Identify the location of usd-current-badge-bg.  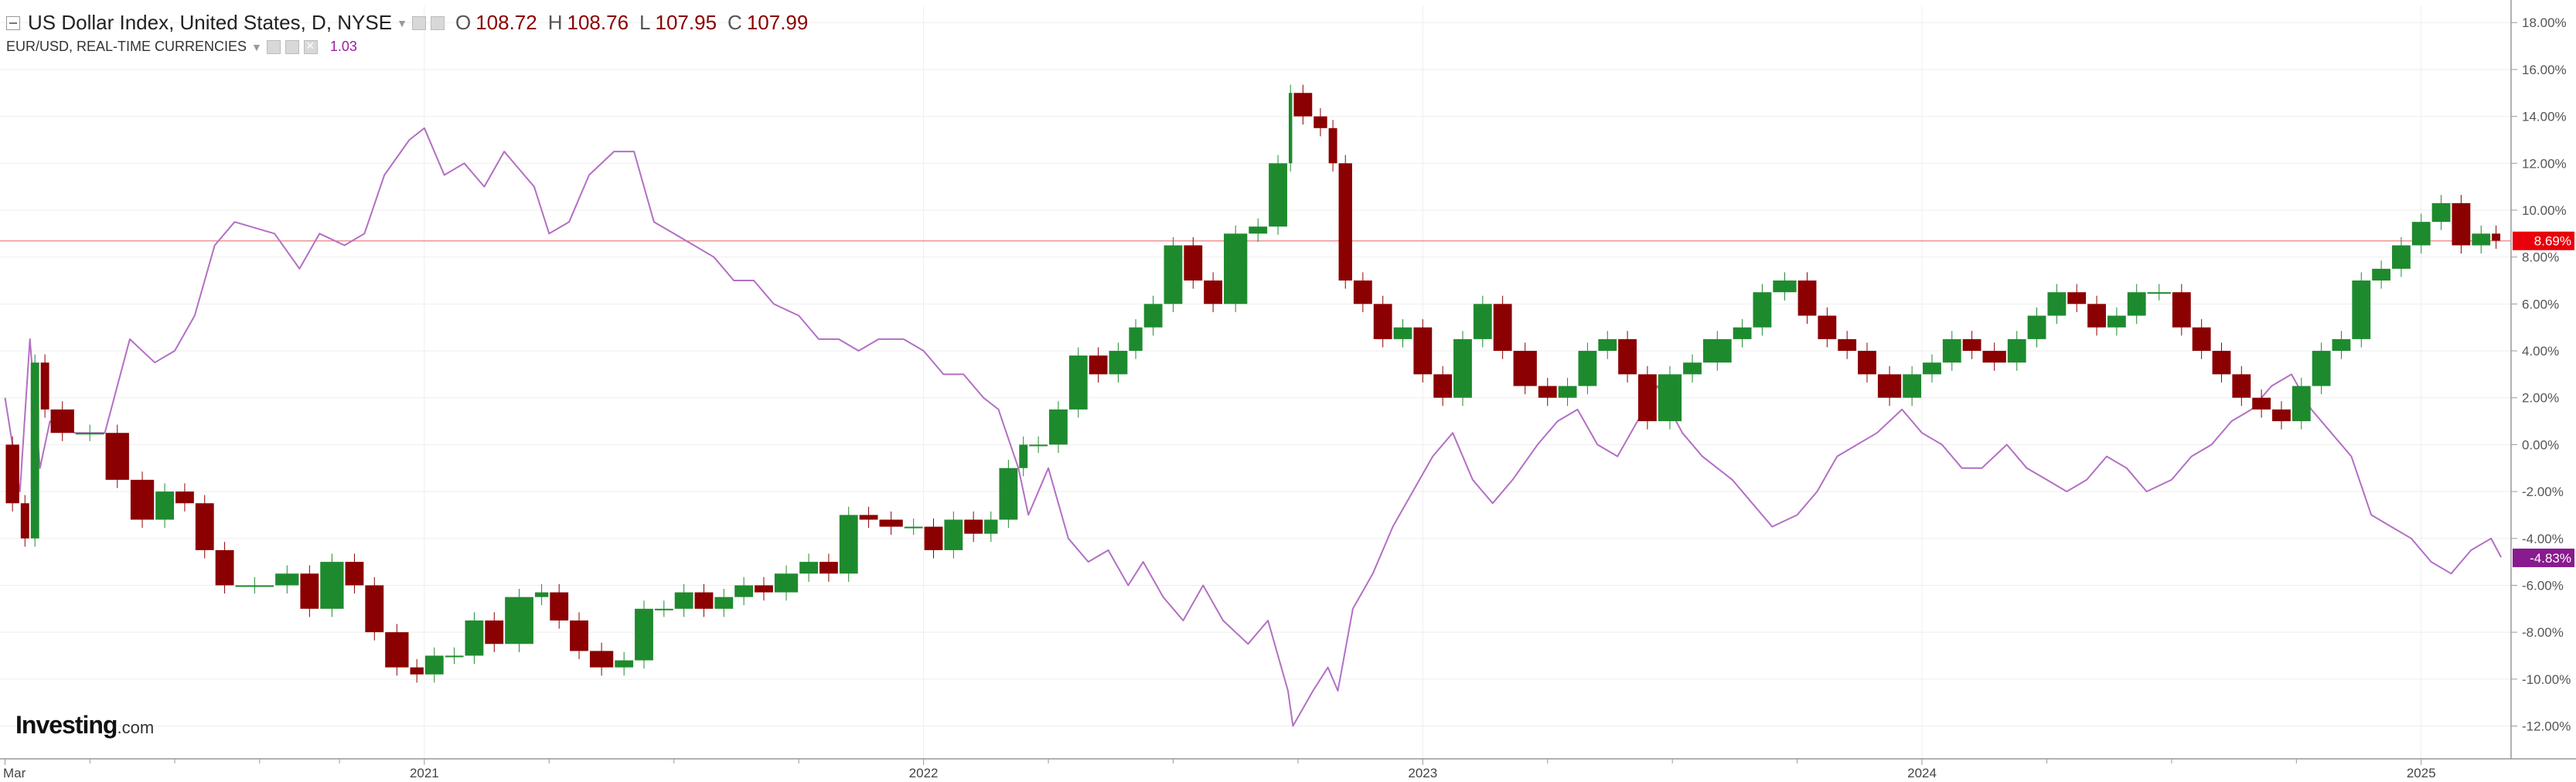
(2543, 240).